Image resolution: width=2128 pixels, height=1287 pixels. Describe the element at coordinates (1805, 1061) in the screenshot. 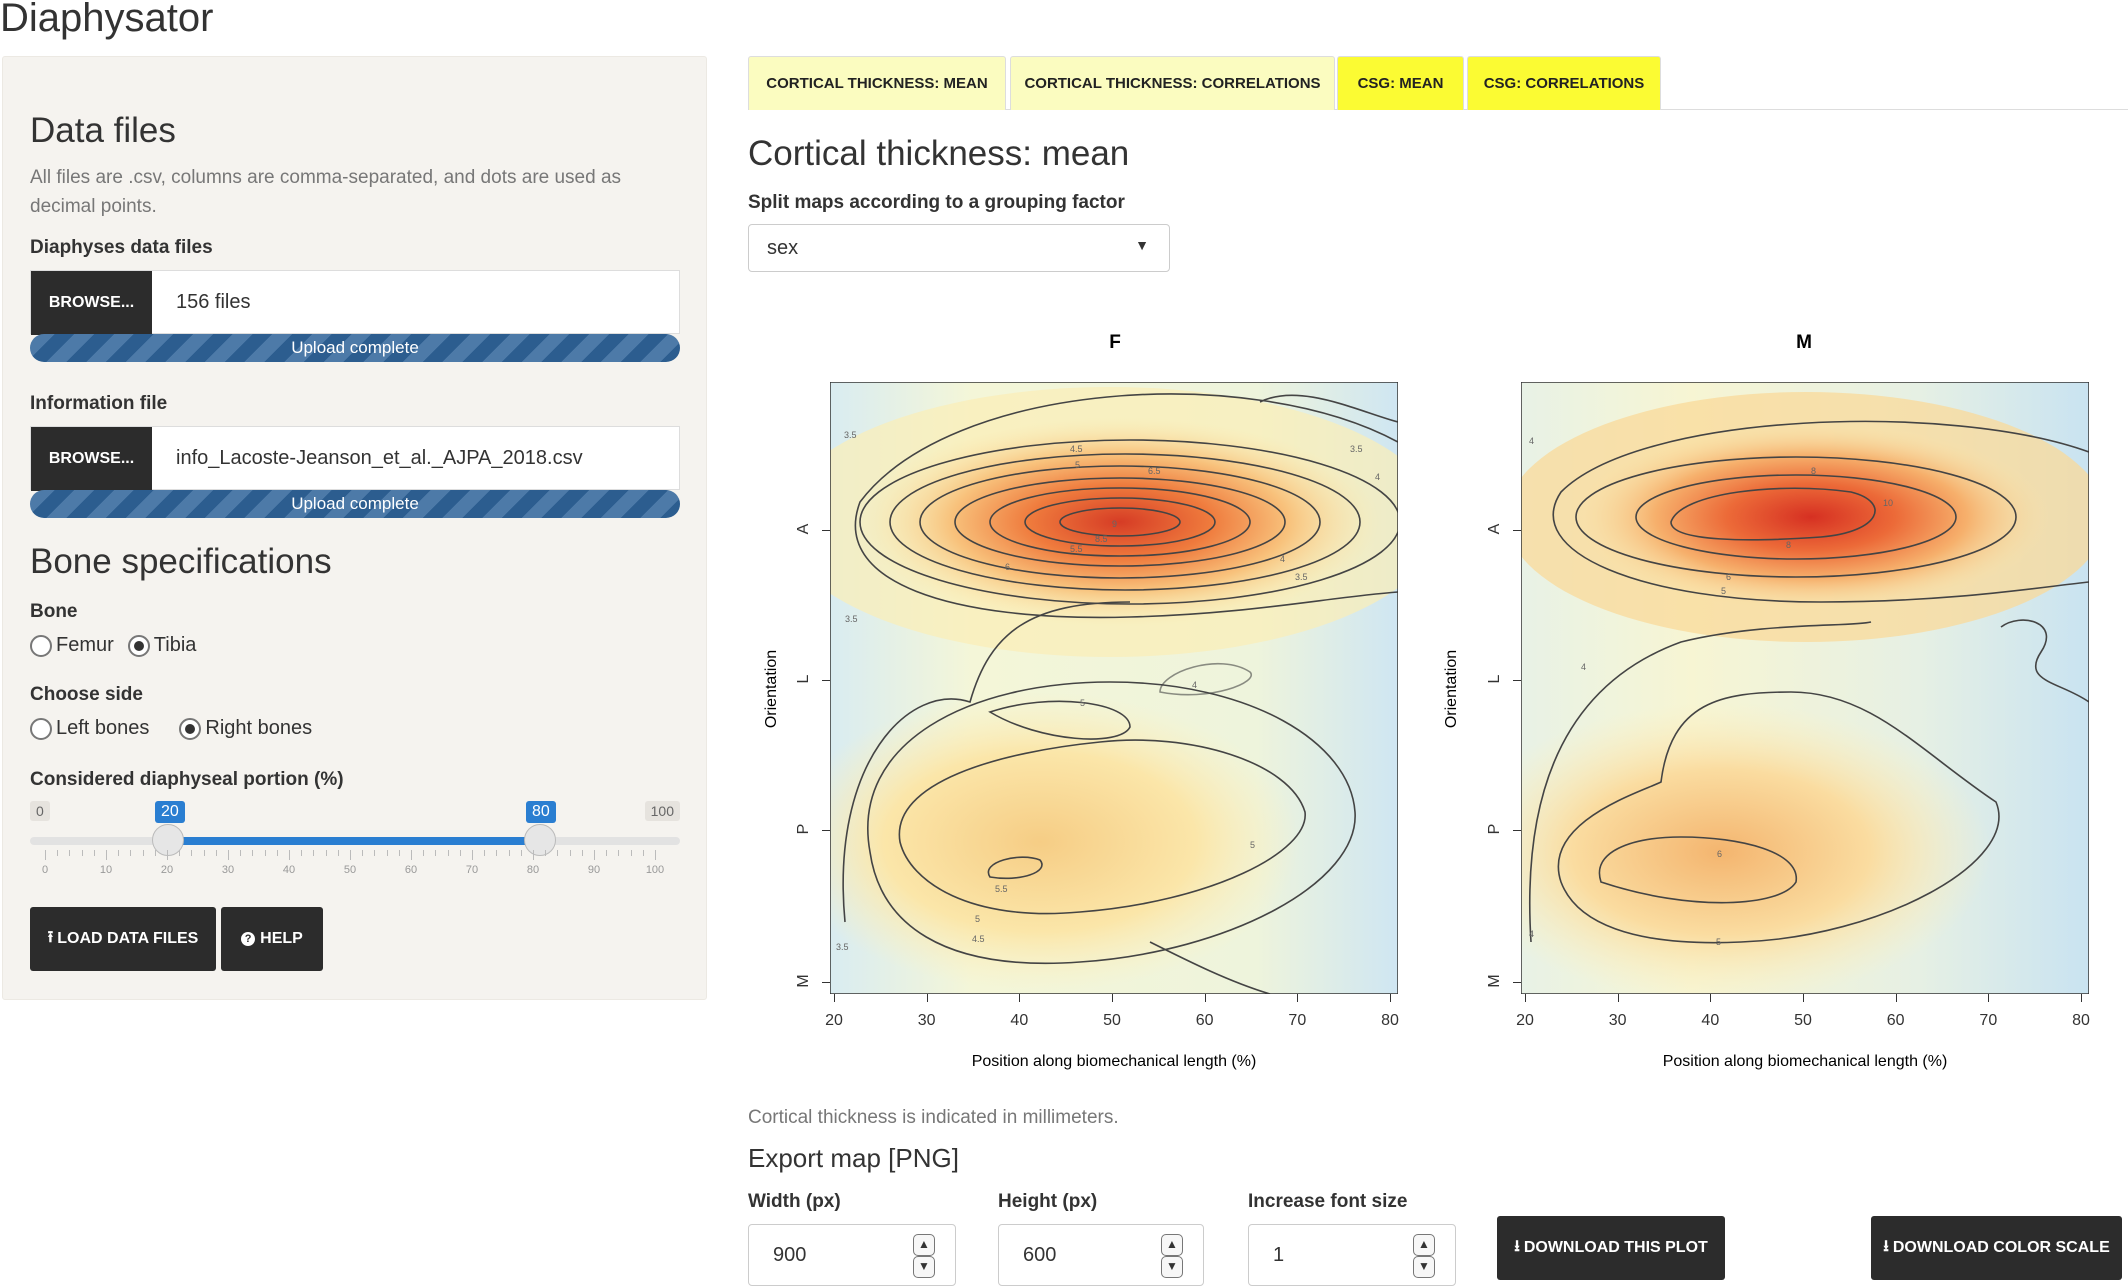

I see `plot-m-xlabel: Position along biomechanical length (%)` at that location.